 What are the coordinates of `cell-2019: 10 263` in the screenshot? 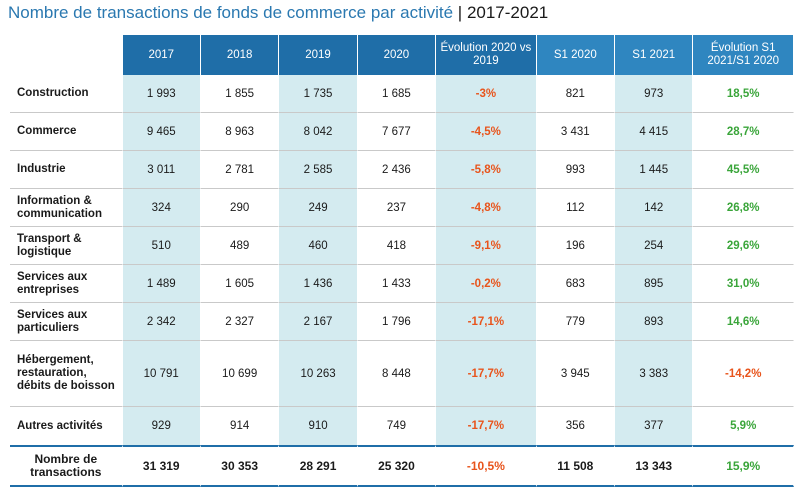 It's located at (318, 374).